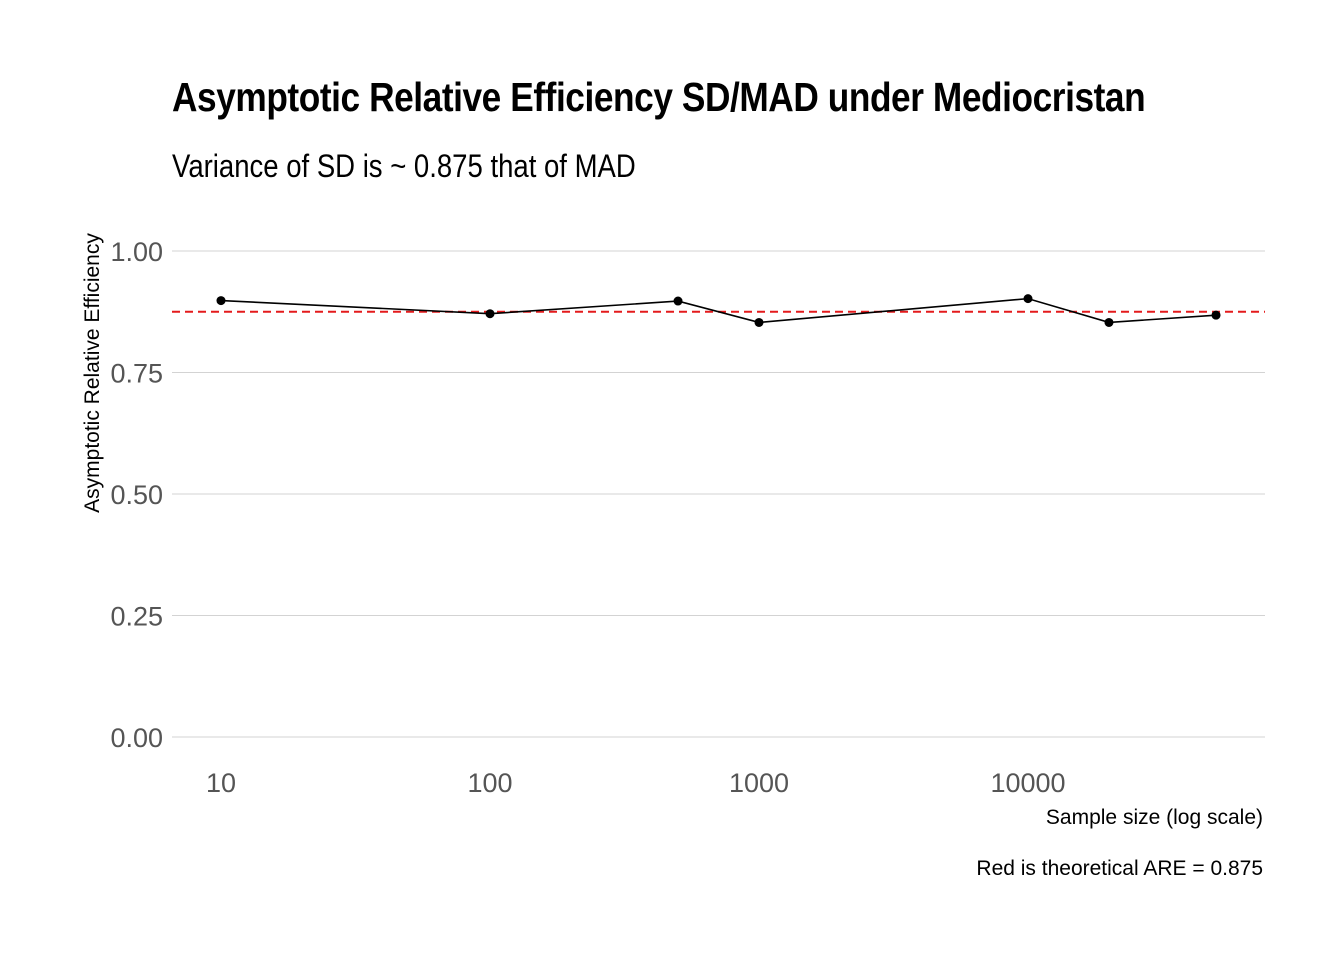 Image resolution: width=1344 pixels, height=960 pixels. What do you see at coordinates (92, 373) in the screenshot?
I see `y-axis-title: Asymptotic Relative Efficiency` at bounding box center [92, 373].